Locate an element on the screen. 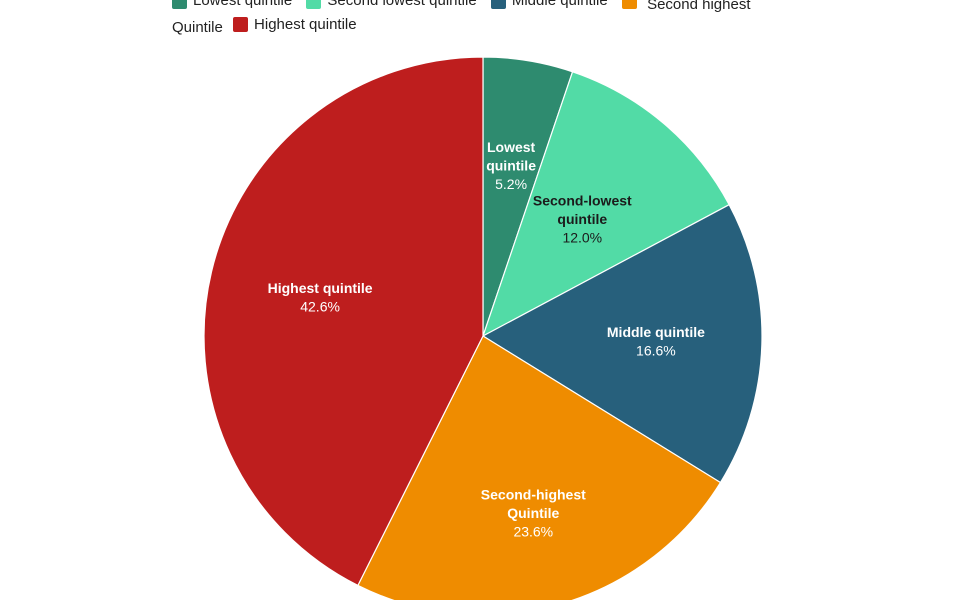 The width and height of the screenshot is (960, 600). slice-label-middle: Middle quintile 16.6% is located at coordinates (656, 341).